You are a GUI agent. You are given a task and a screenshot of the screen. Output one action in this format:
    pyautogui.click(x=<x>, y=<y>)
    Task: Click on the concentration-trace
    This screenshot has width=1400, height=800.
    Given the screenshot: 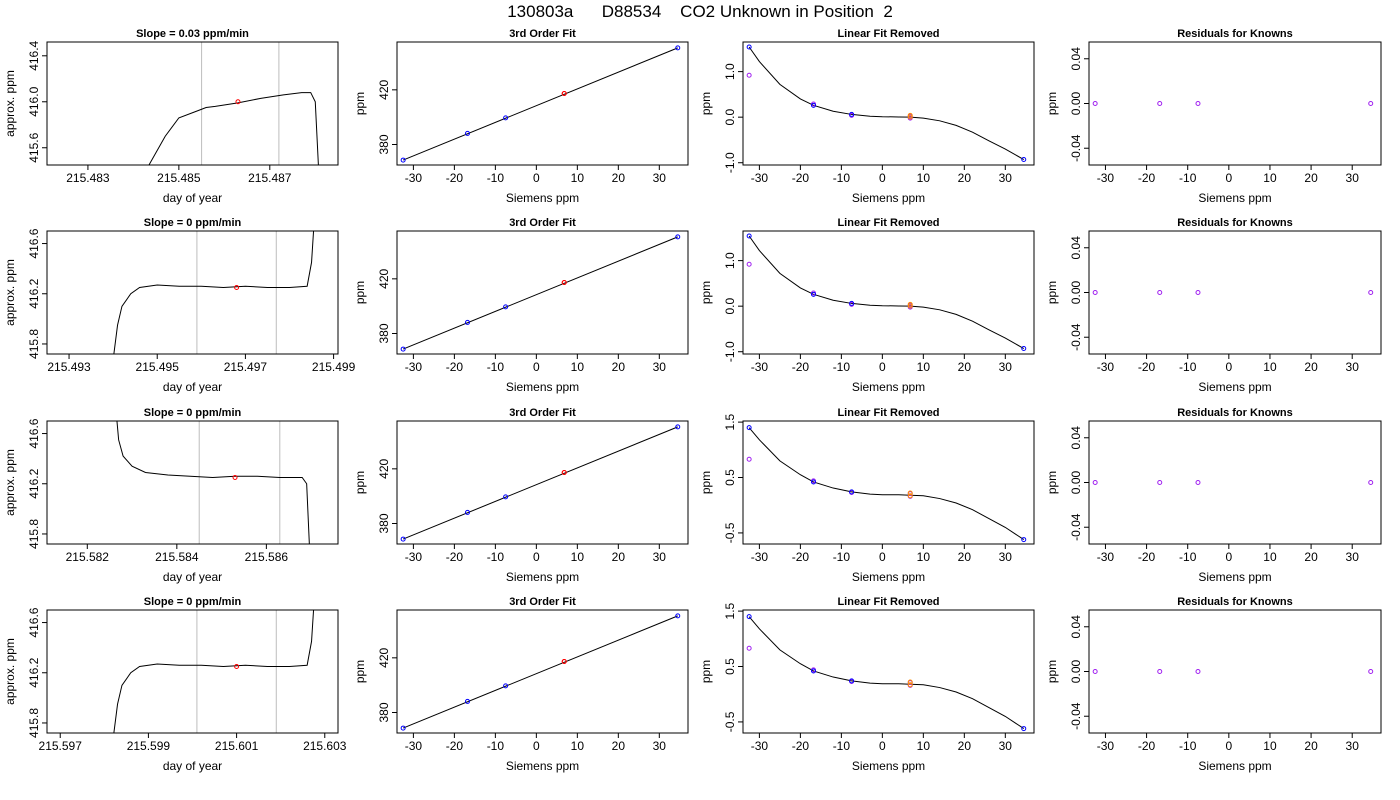 What is the action you would take?
    pyautogui.click(x=233, y=128)
    